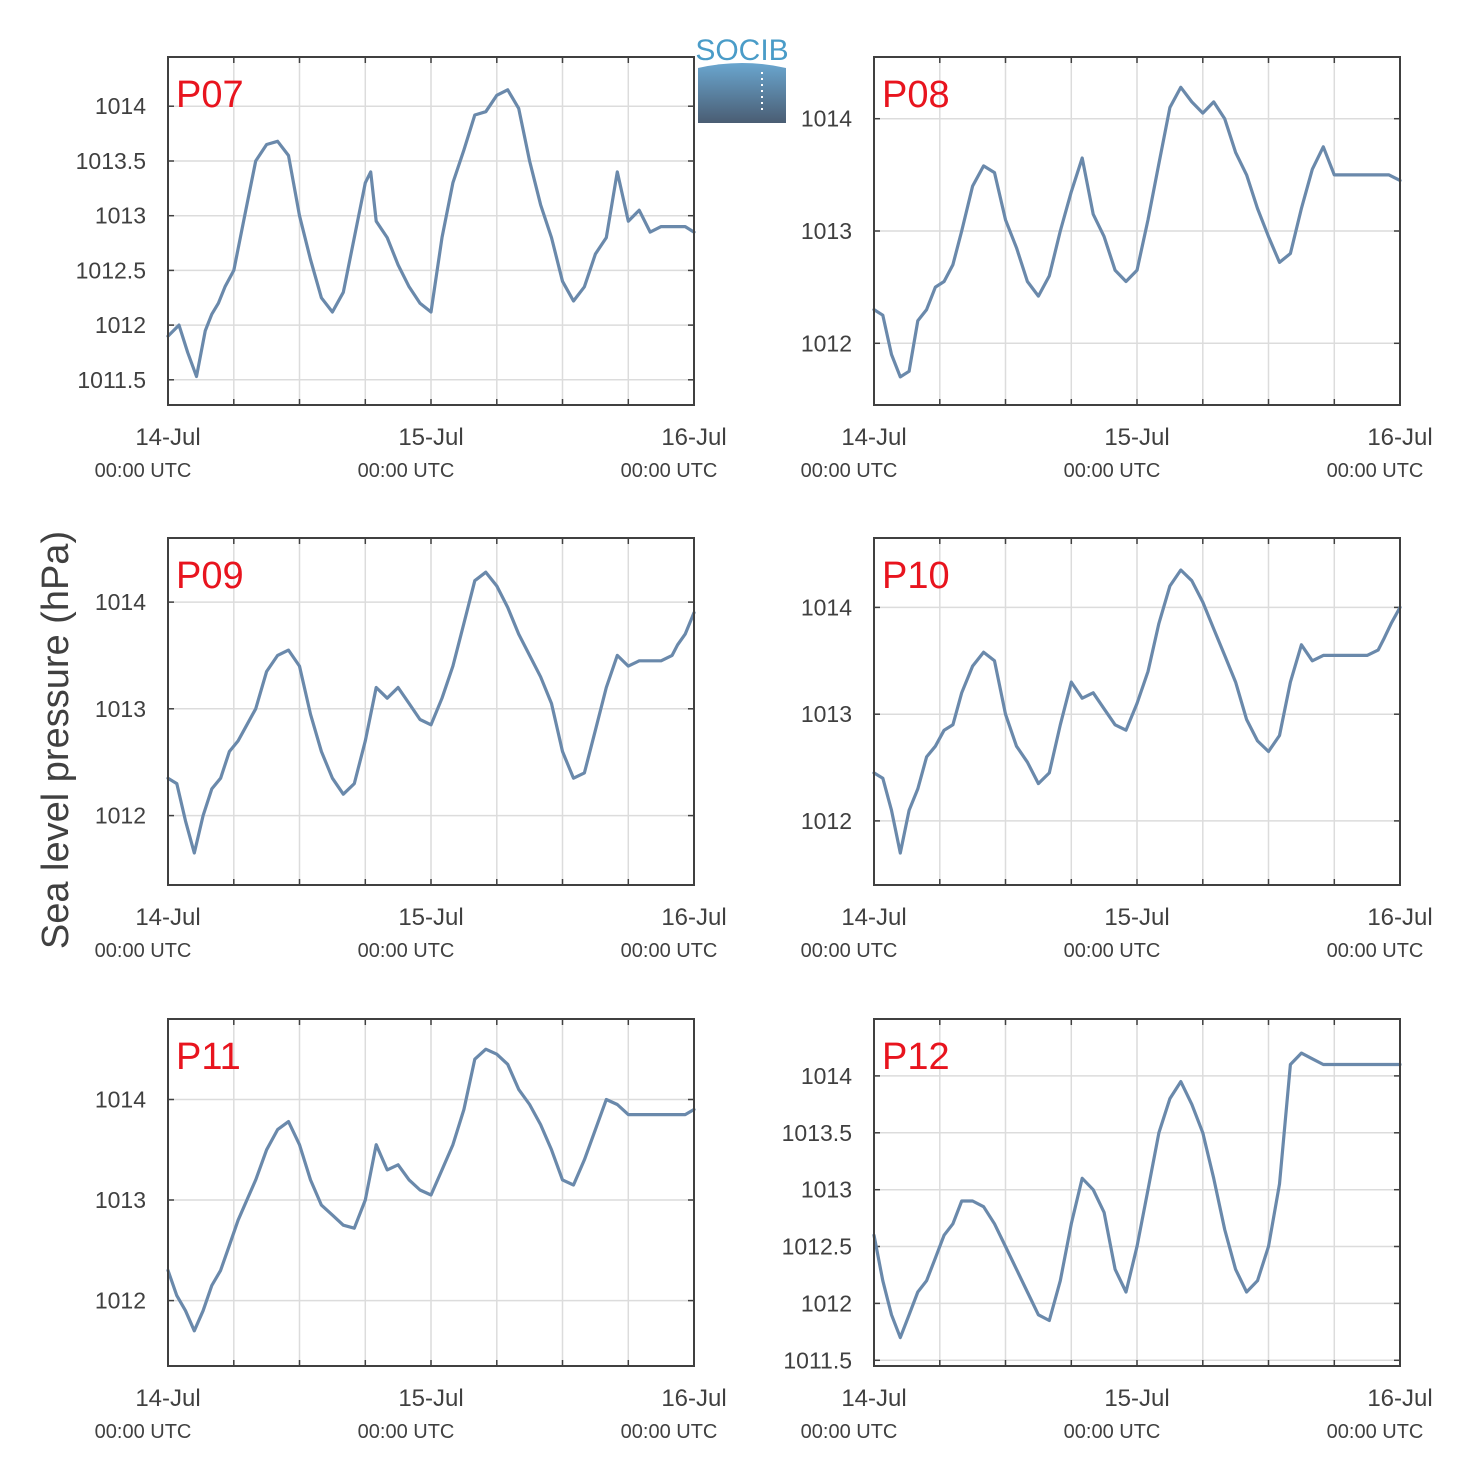 Image resolution: width=1468 pixels, height=1474 pixels. I want to click on series-line-p09, so click(431, 712).